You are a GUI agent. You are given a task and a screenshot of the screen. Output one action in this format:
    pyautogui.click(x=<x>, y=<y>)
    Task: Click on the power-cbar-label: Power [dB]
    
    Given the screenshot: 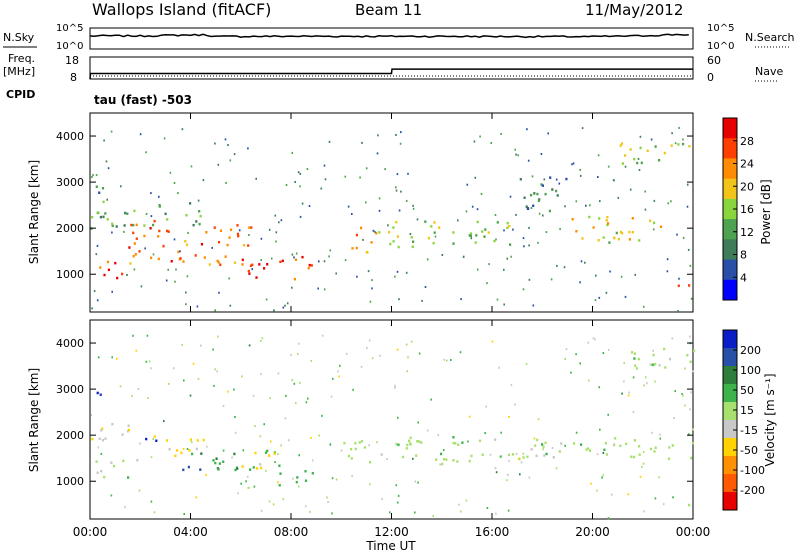 What is the action you would take?
    pyautogui.click(x=766, y=211)
    